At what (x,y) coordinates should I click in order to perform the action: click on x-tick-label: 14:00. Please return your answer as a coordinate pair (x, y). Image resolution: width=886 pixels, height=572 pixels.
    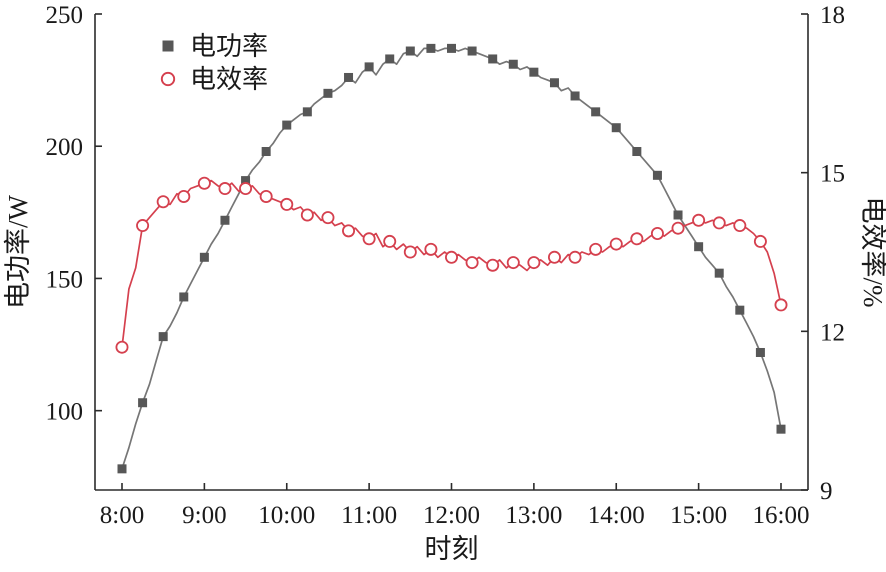
    Looking at the image, I should click on (616, 515).